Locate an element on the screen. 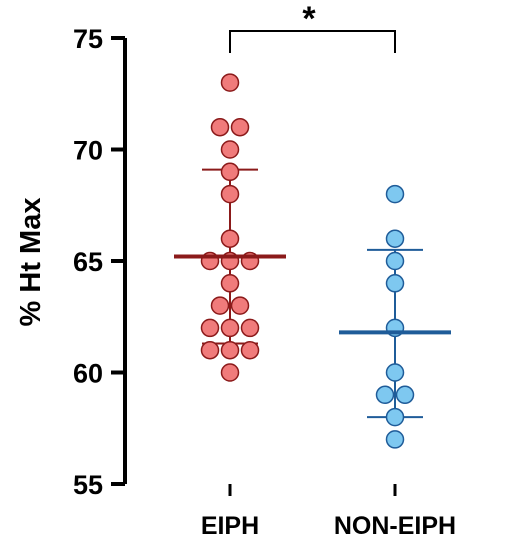  y-tick-label: 75 is located at coordinates (88, 39).